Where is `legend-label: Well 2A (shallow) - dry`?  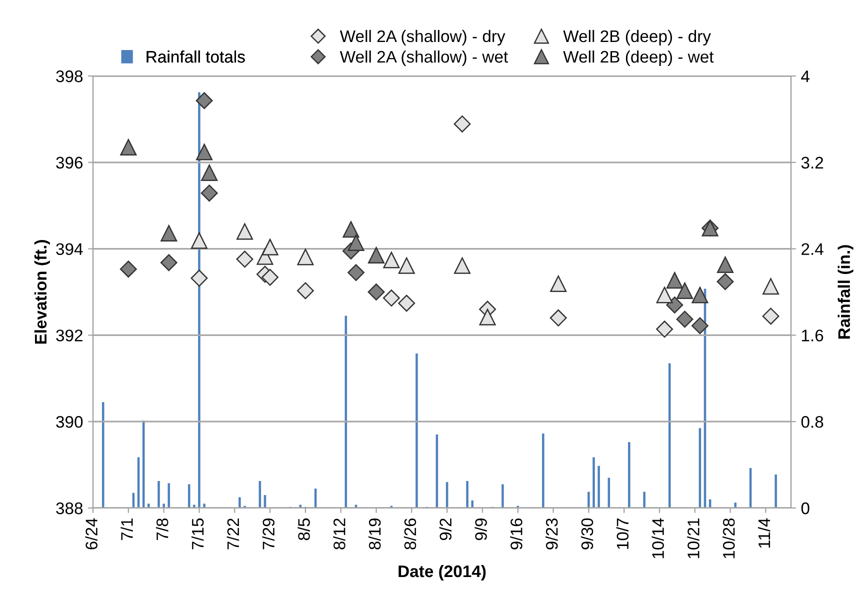 legend-label: Well 2A (shallow) - dry is located at coordinates (423, 38).